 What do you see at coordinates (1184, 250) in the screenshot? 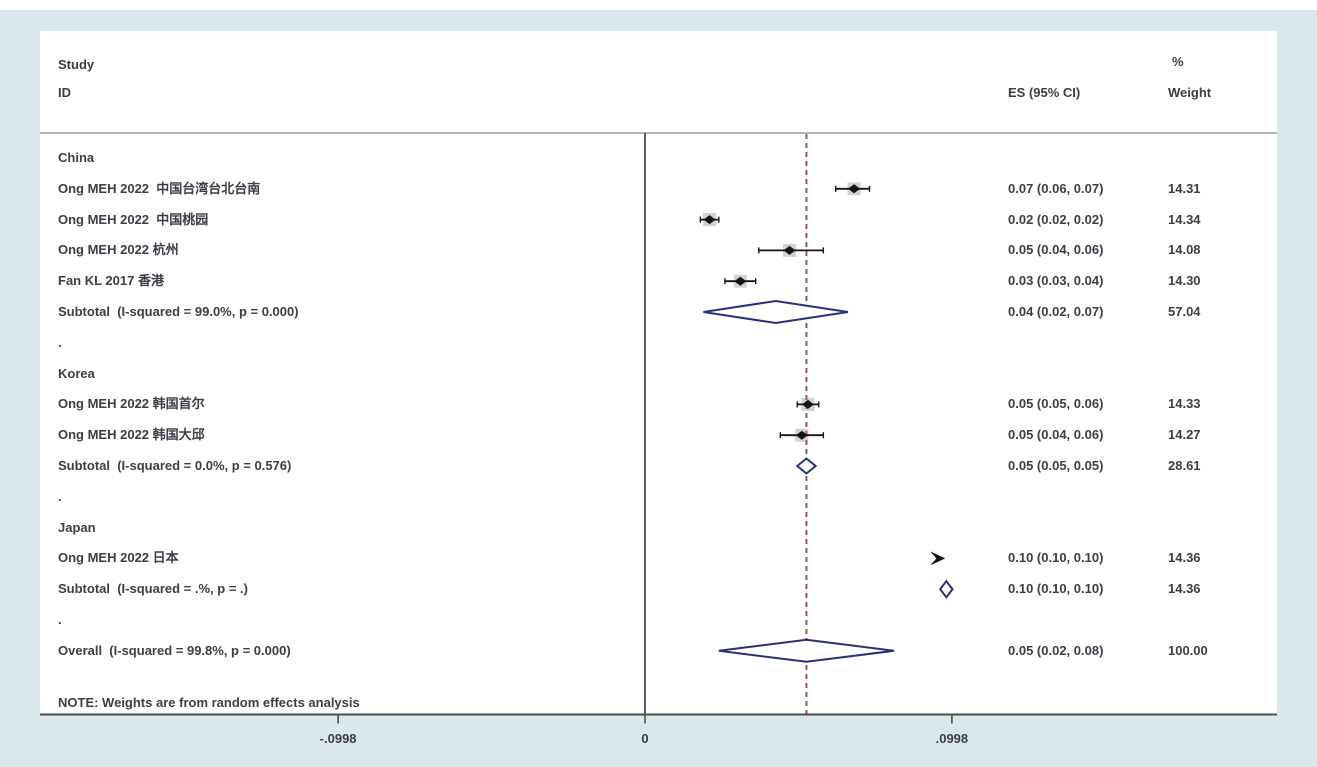
I see `weight-value: 14.08` at bounding box center [1184, 250].